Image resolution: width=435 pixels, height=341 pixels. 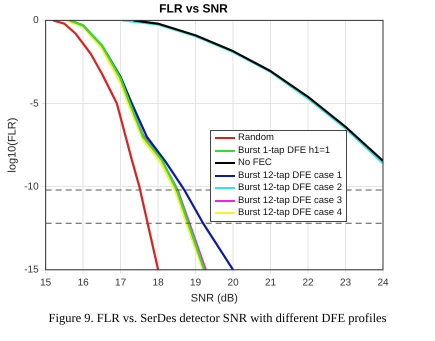 What do you see at coordinates (308, 283) in the screenshot?
I see `x-tick-label: 22` at bounding box center [308, 283].